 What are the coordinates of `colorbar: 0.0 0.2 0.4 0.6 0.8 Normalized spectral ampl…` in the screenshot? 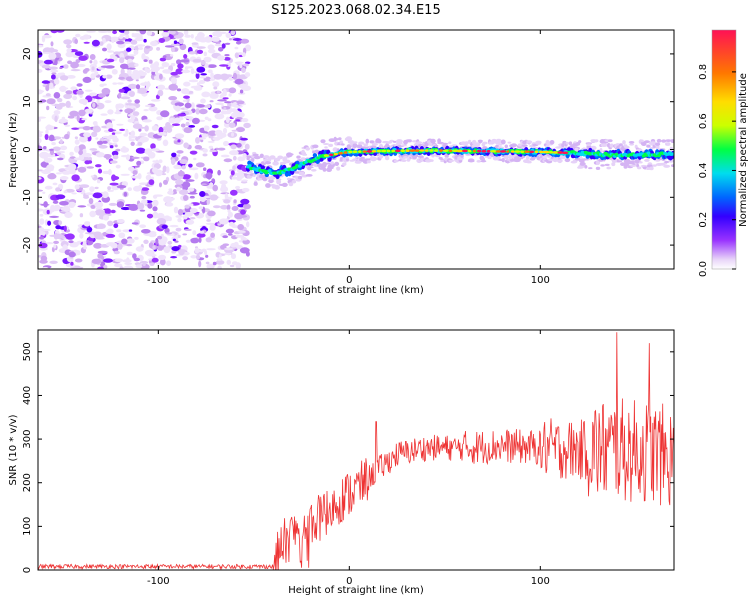 It's located at (723, 153).